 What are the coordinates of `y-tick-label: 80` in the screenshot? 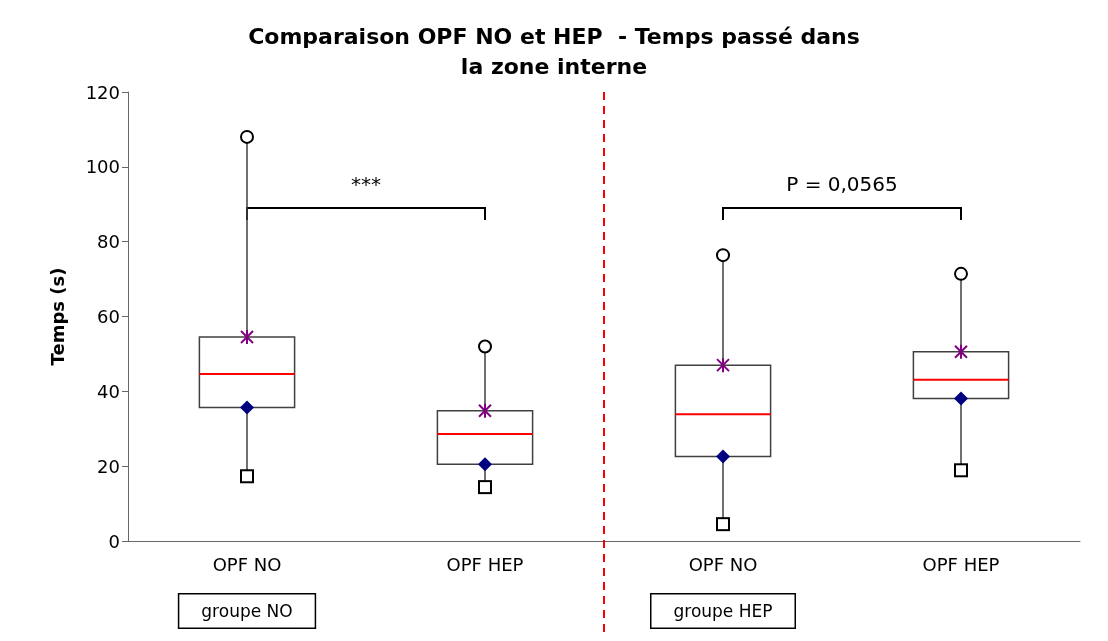 It's located at (108, 242).